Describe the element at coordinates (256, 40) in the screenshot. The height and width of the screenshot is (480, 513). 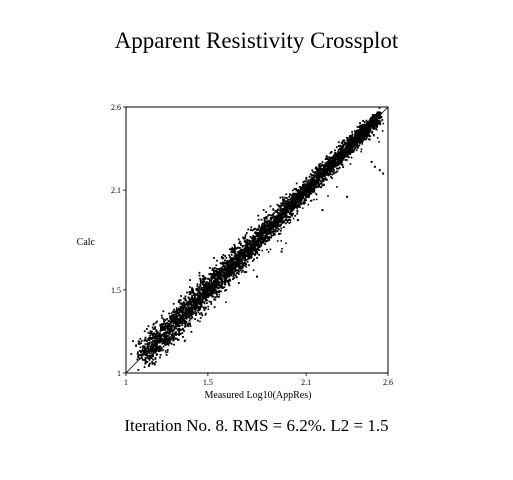
I see `chart-title: Apparent Resistivity Crossplot` at that location.